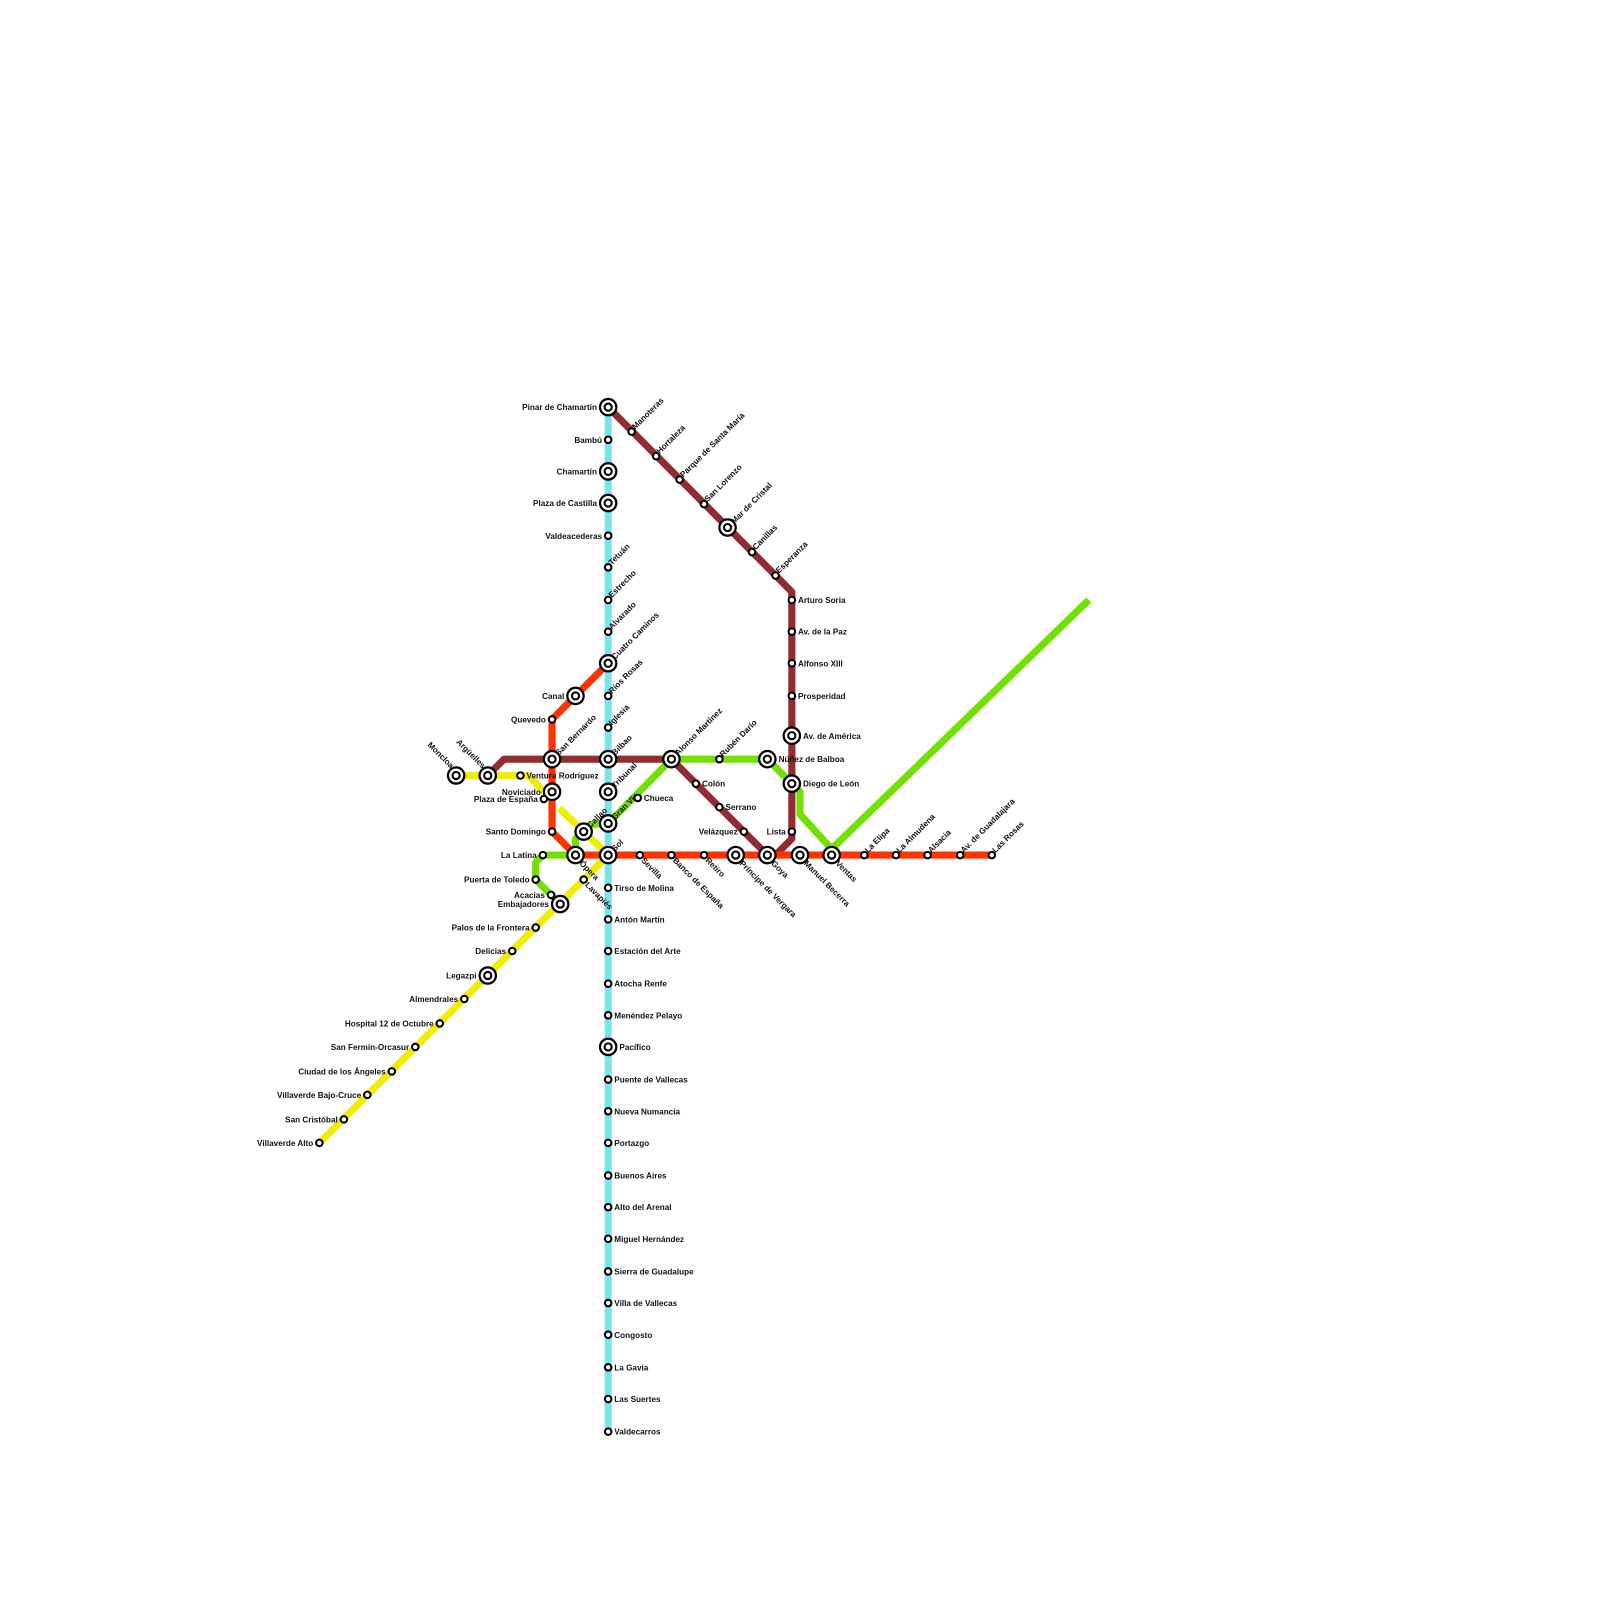 The width and height of the screenshot is (1600, 1600). I want to click on station-villa-de-vallecas: Villa de Vallecas, so click(640, 1303).